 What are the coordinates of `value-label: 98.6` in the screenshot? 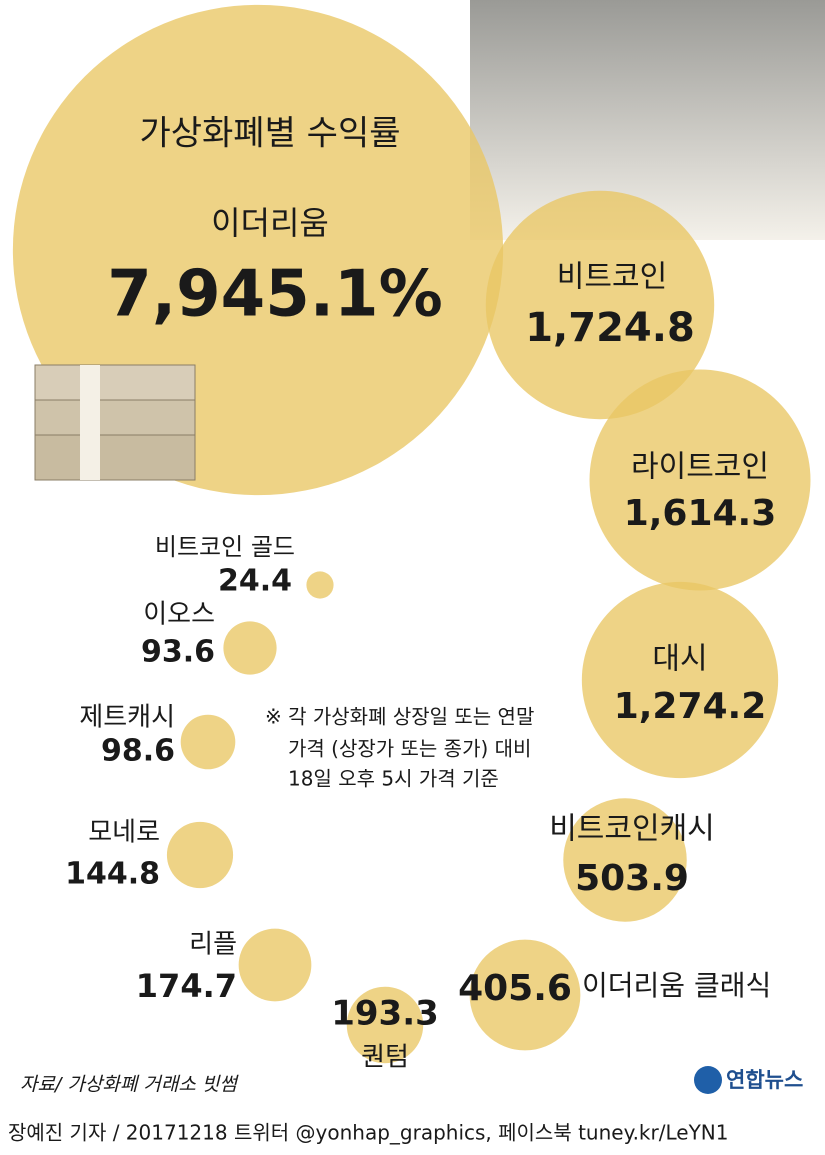 It's located at (138, 751).